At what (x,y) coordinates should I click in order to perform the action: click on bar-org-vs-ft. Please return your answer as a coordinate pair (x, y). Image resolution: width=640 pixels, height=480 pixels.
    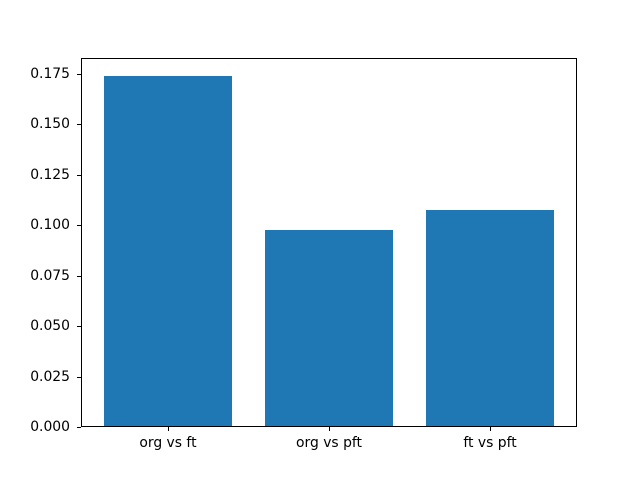
    Looking at the image, I should click on (168, 251).